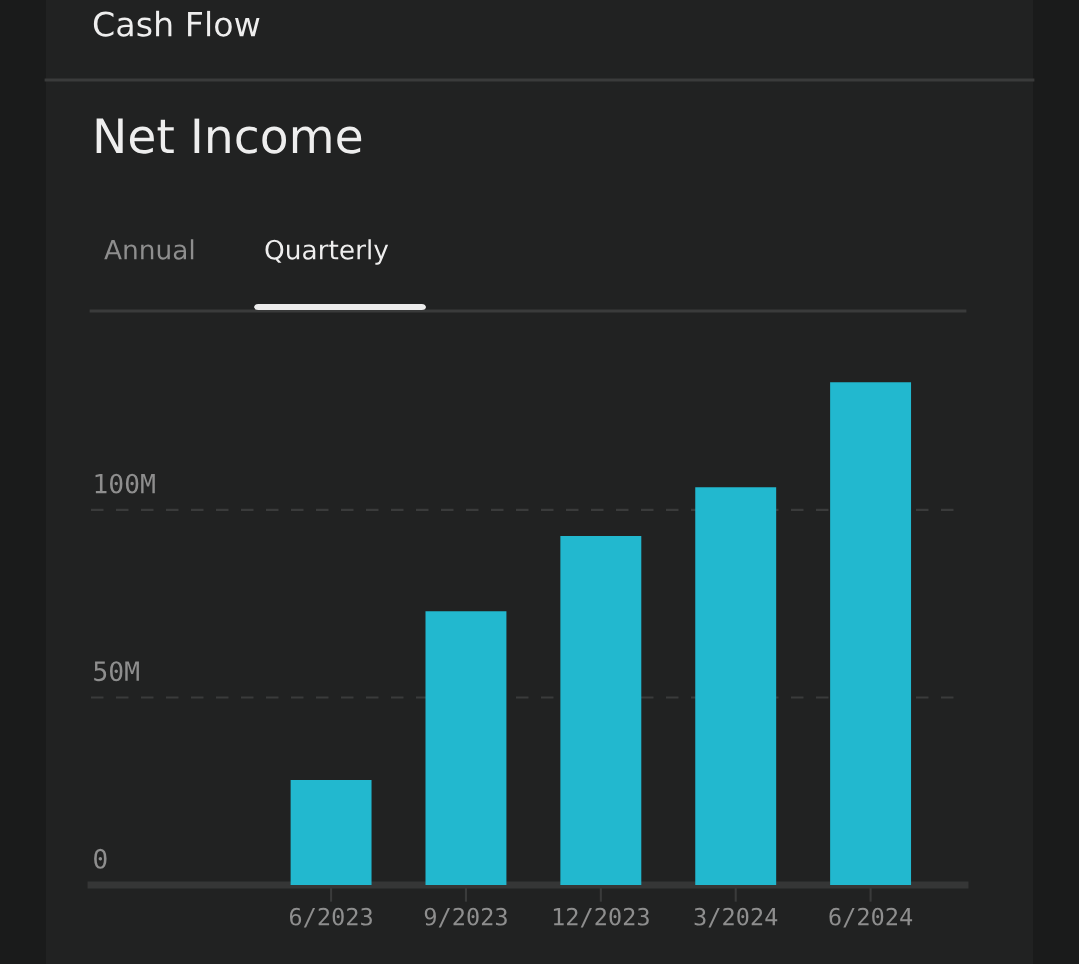 Image resolution: width=1079 pixels, height=964 pixels. I want to click on x-tick-label: 12/2023, so click(601, 917).